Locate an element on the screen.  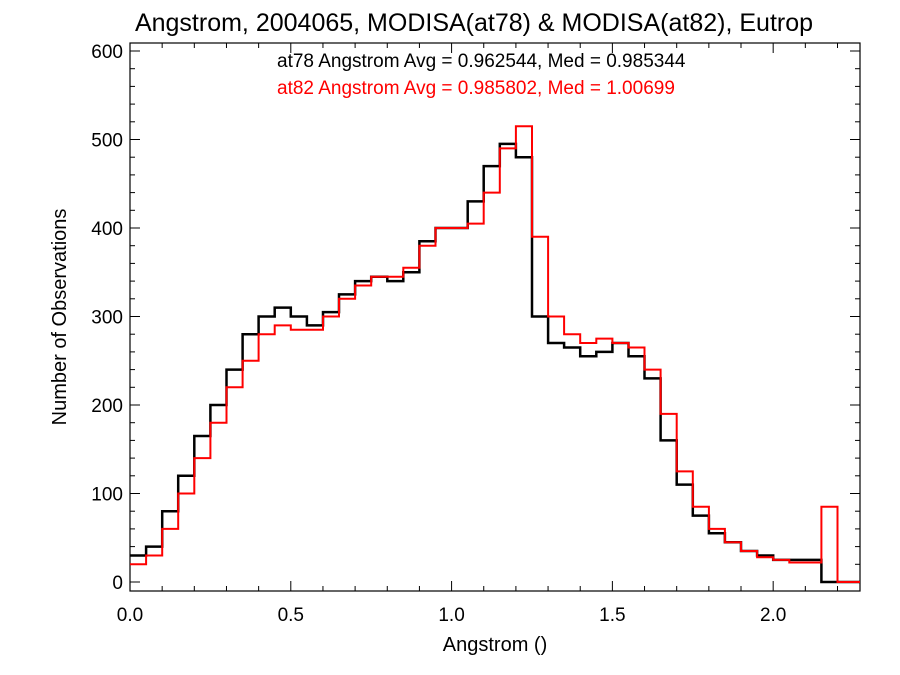
y-tick-labels: 0 100 200 300 400 500 600 is located at coordinates (107, 318).